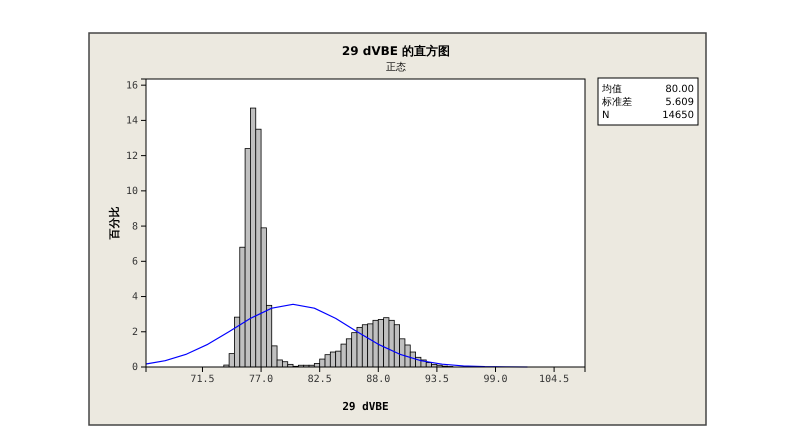 This screenshot has height=437, width=793. I want to click on y-tick-label: 8, so click(135, 226).